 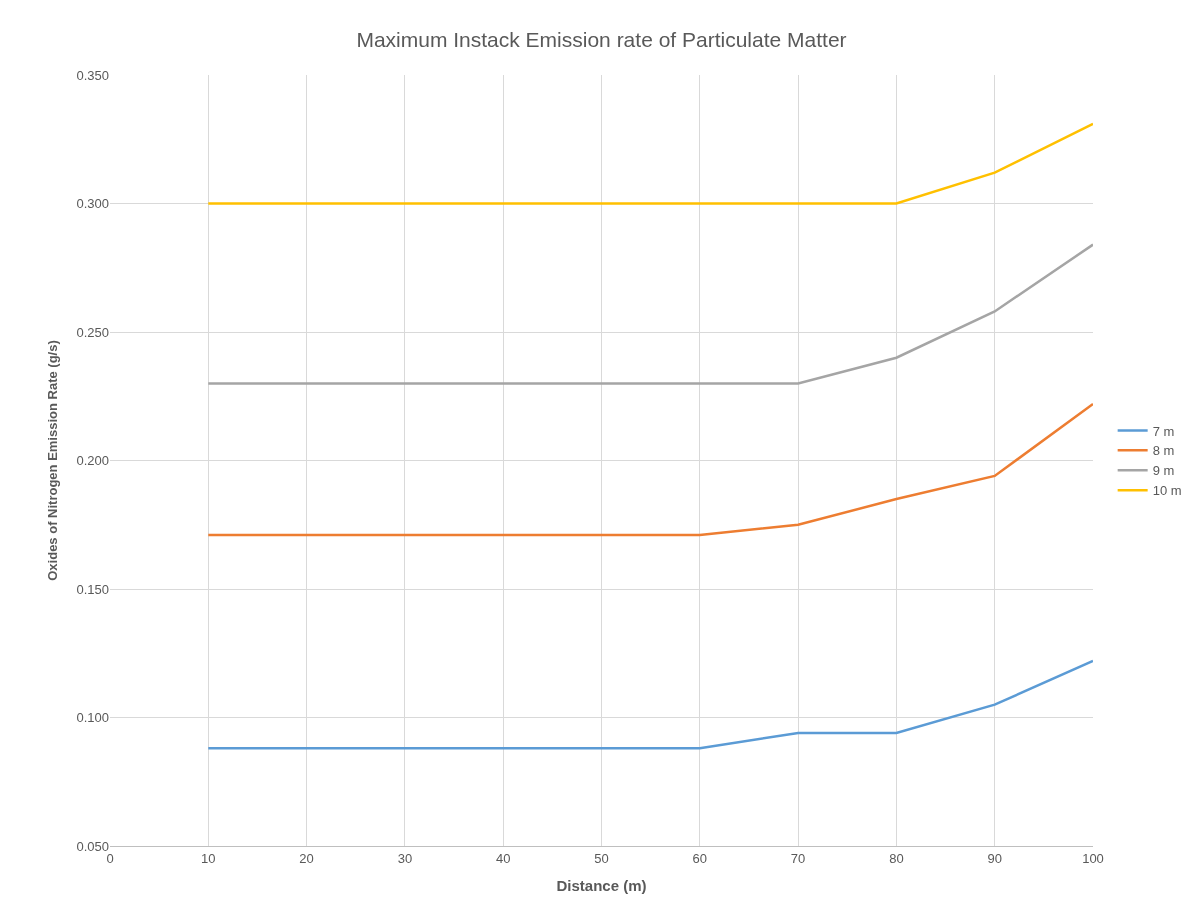 What do you see at coordinates (1163, 471) in the screenshot?
I see `legend-label: 9 m` at bounding box center [1163, 471].